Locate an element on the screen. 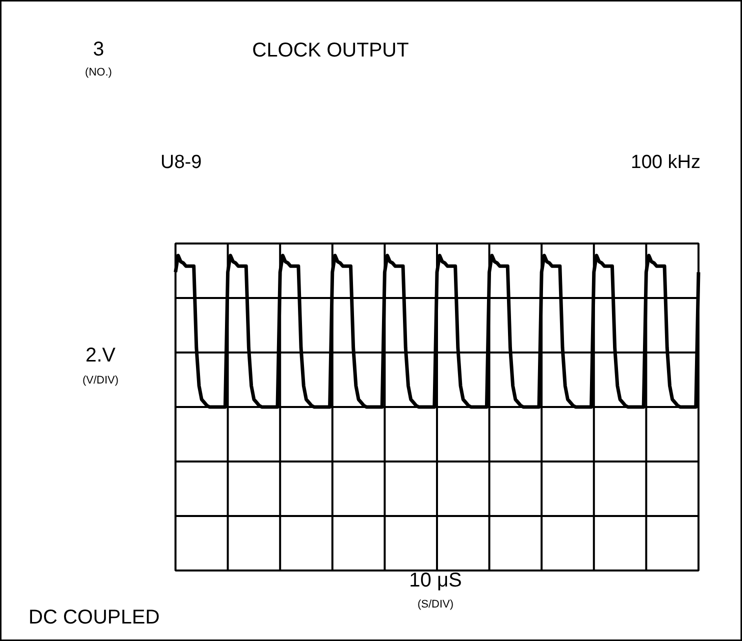 The image size is (742, 641). text: (S/DIV) is located at coordinates (435, 604).